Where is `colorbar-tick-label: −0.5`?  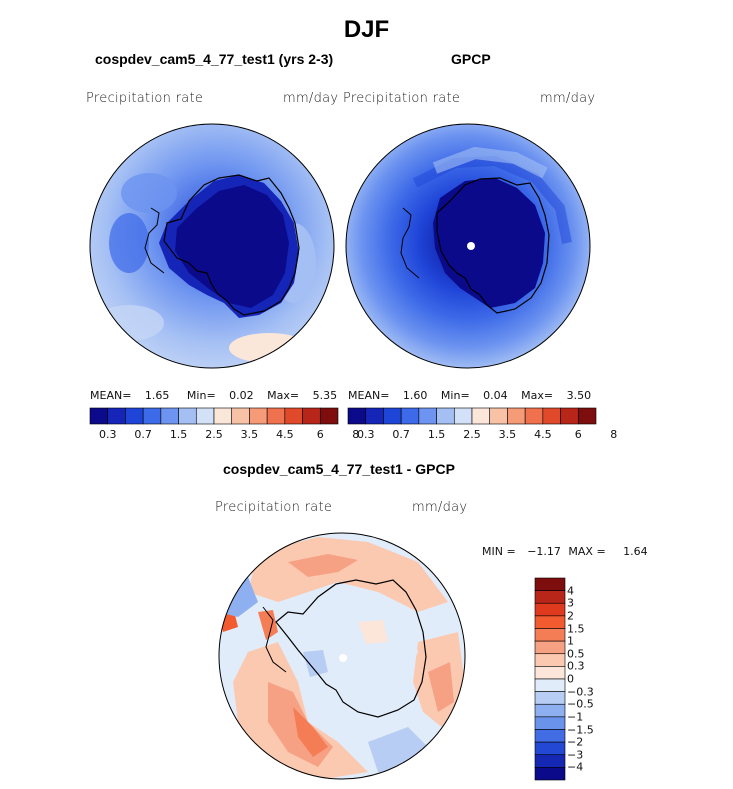 colorbar-tick-label: −0.5 is located at coordinates (580, 704).